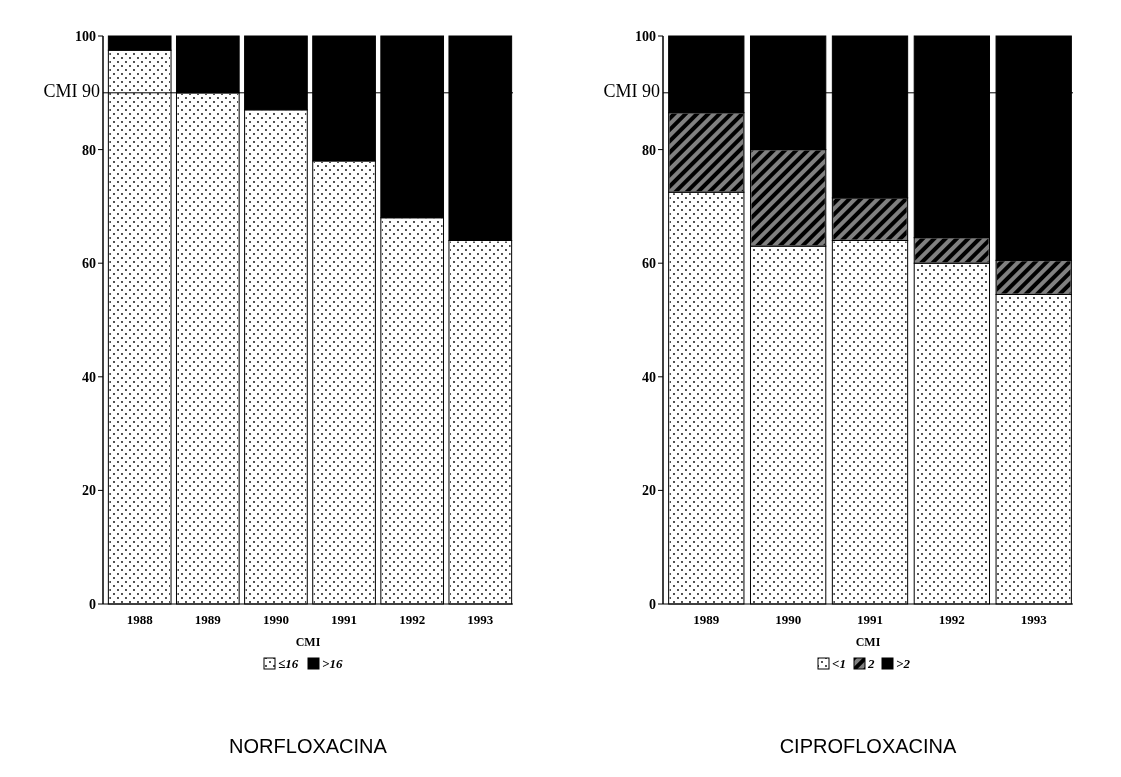 Image resolution: width=1121 pixels, height=777 pixels. What do you see at coordinates (140, 619) in the screenshot?
I see `x-tick-label: 1988` at bounding box center [140, 619].